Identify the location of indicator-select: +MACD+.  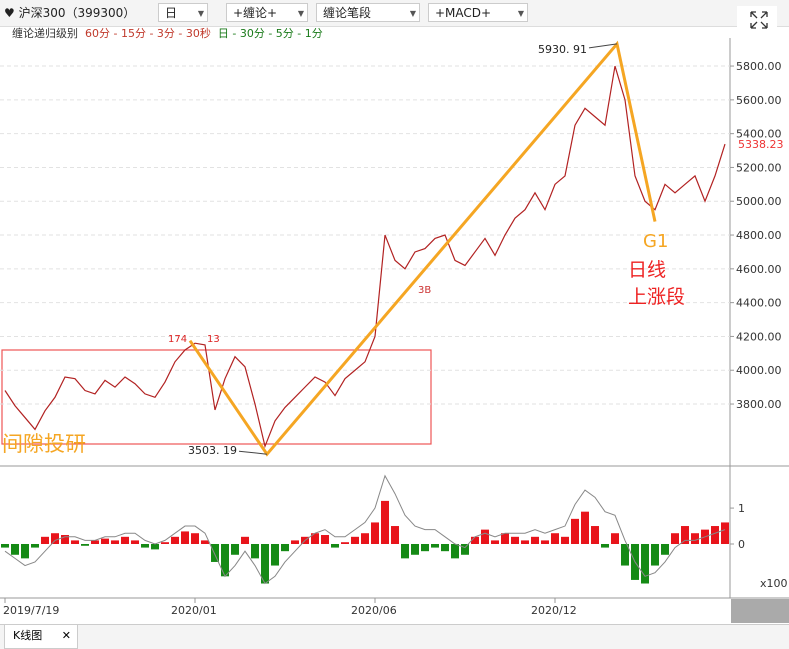
(478, 13).